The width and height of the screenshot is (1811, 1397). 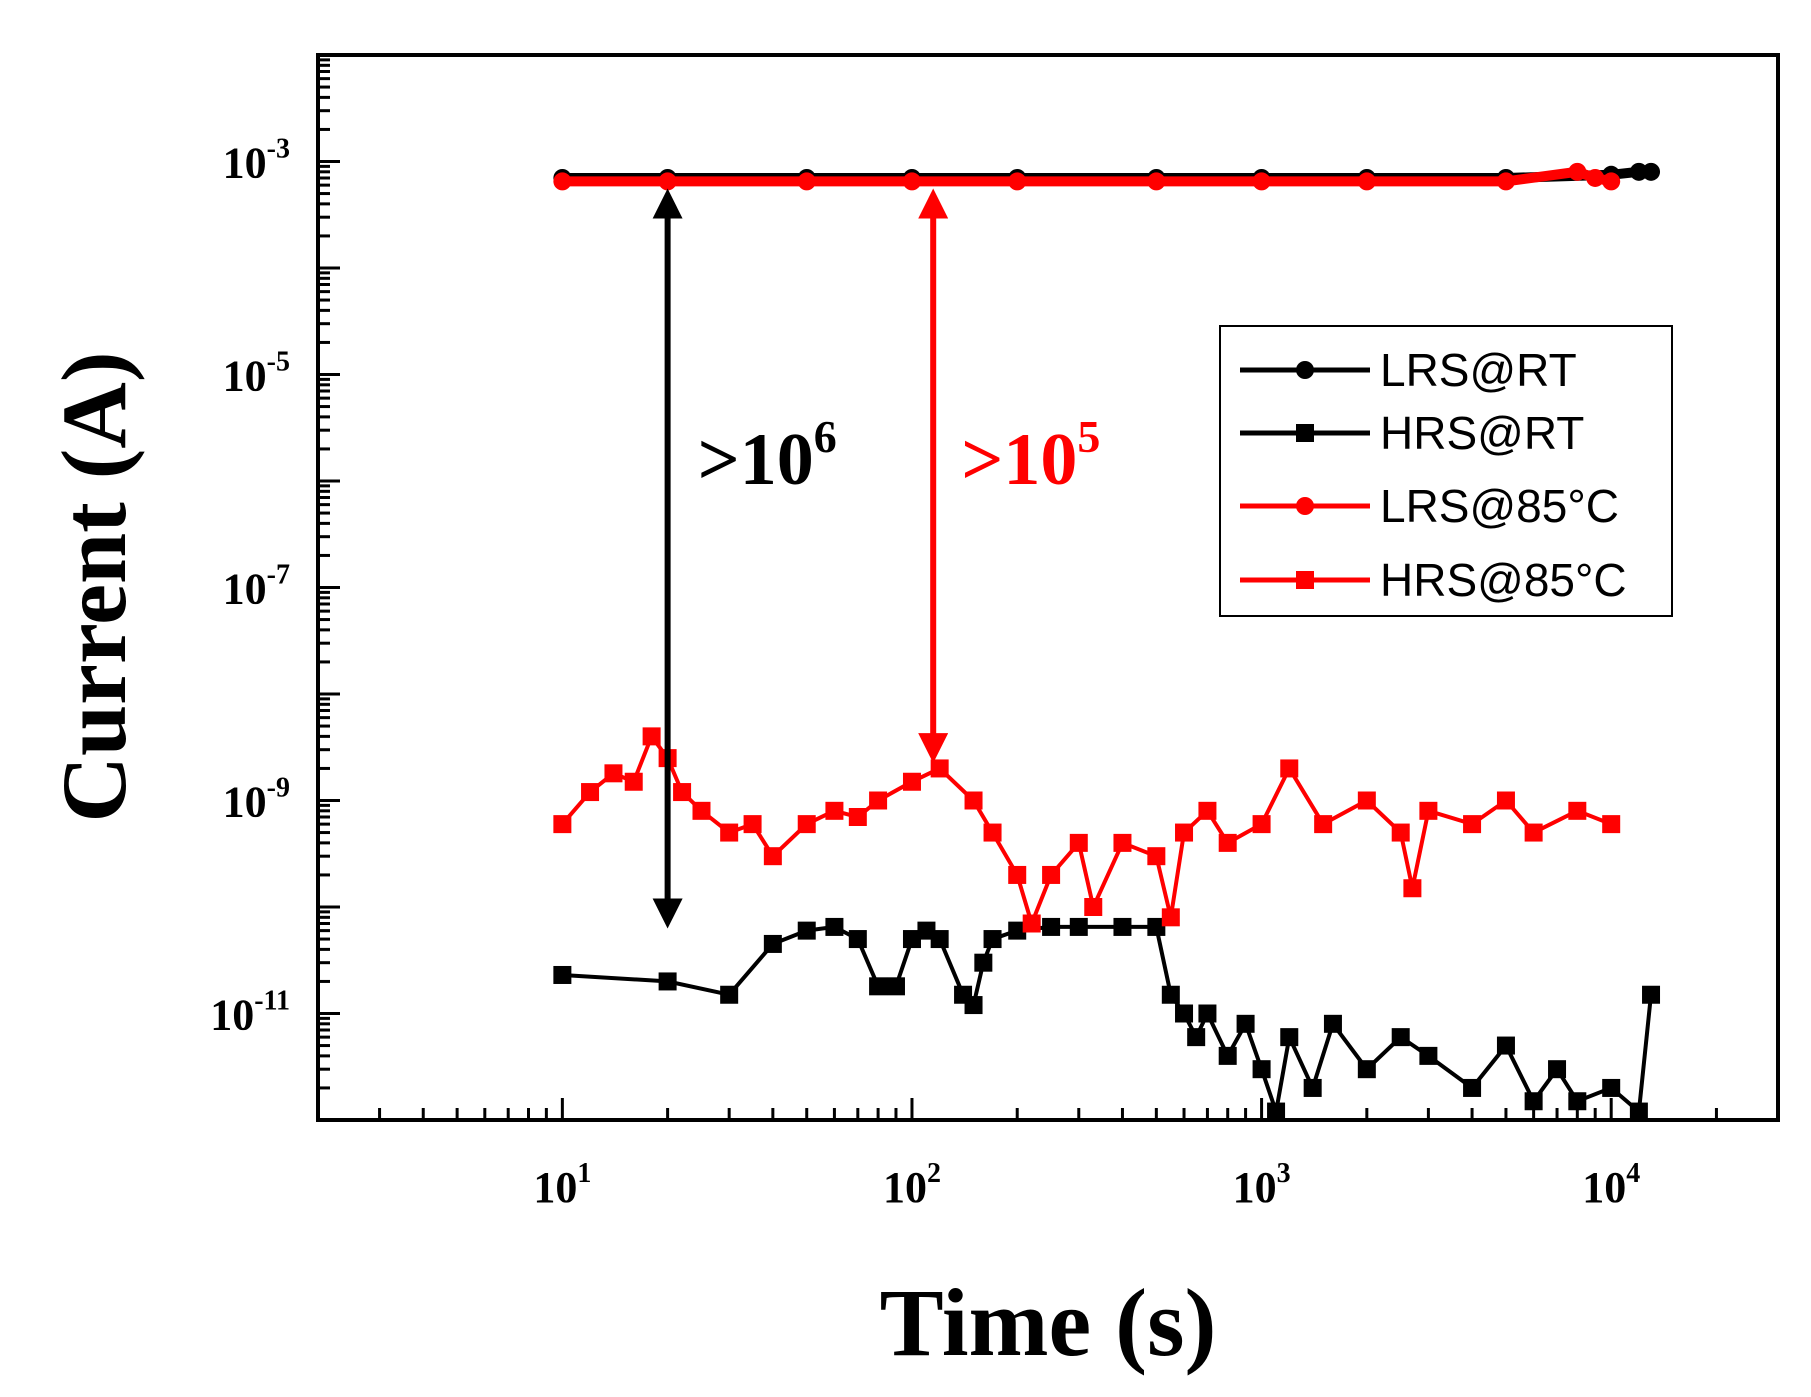 I want to click on legend-box, so click(x=1446, y=471).